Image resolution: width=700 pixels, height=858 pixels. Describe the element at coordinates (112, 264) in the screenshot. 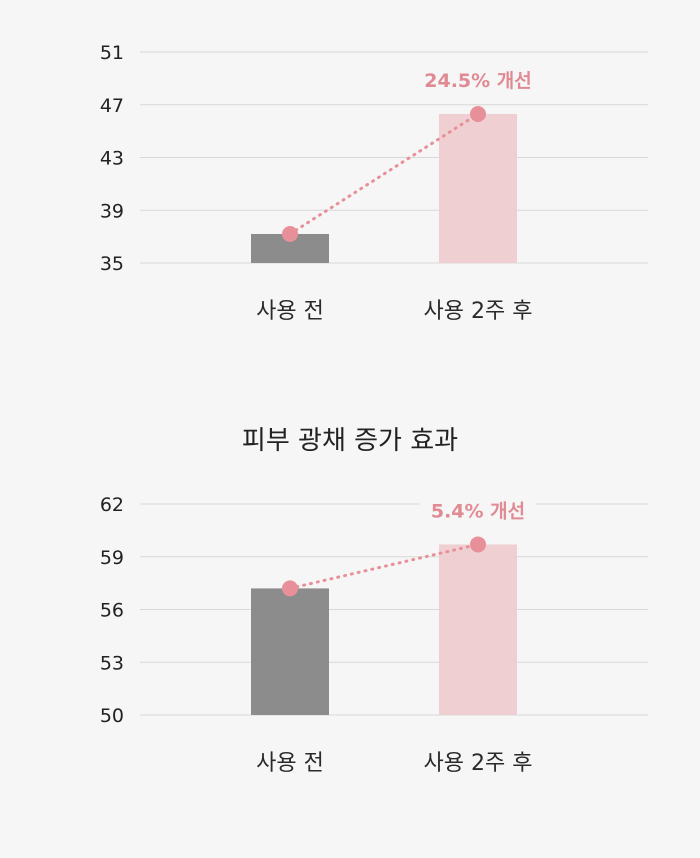

I see `y-tick-label: 35` at that location.